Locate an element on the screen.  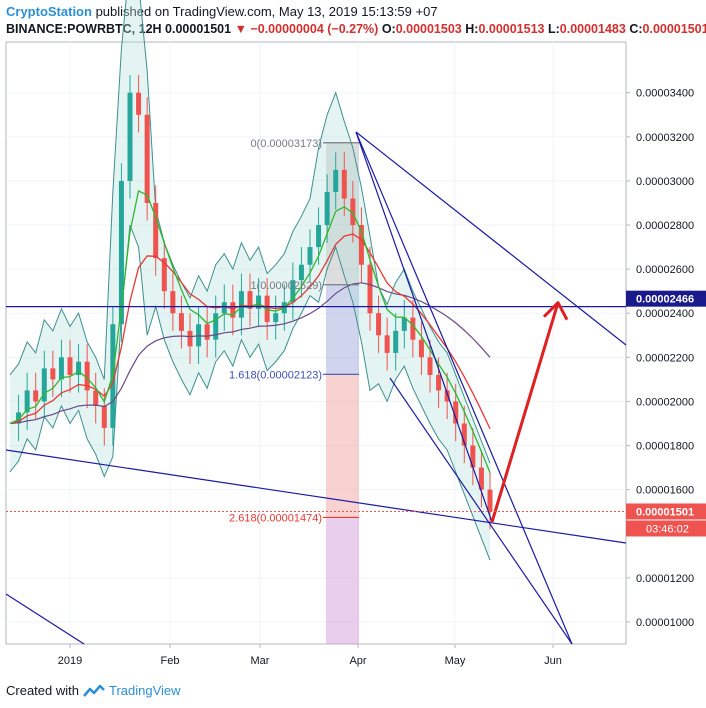
open-value: 0.00001503 is located at coordinates (428, 29).